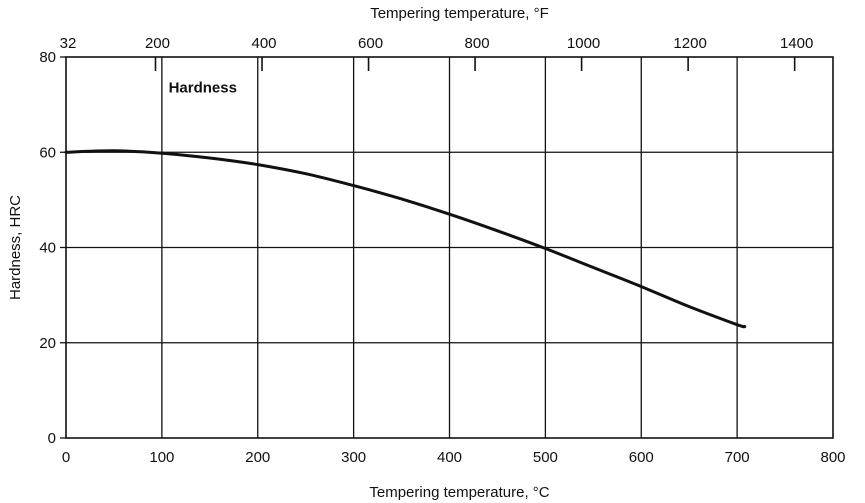  Describe the element at coordinates (459, 13) in the screenshot. I see `x2-axis-title: Tempering temperature, °F` at that location.